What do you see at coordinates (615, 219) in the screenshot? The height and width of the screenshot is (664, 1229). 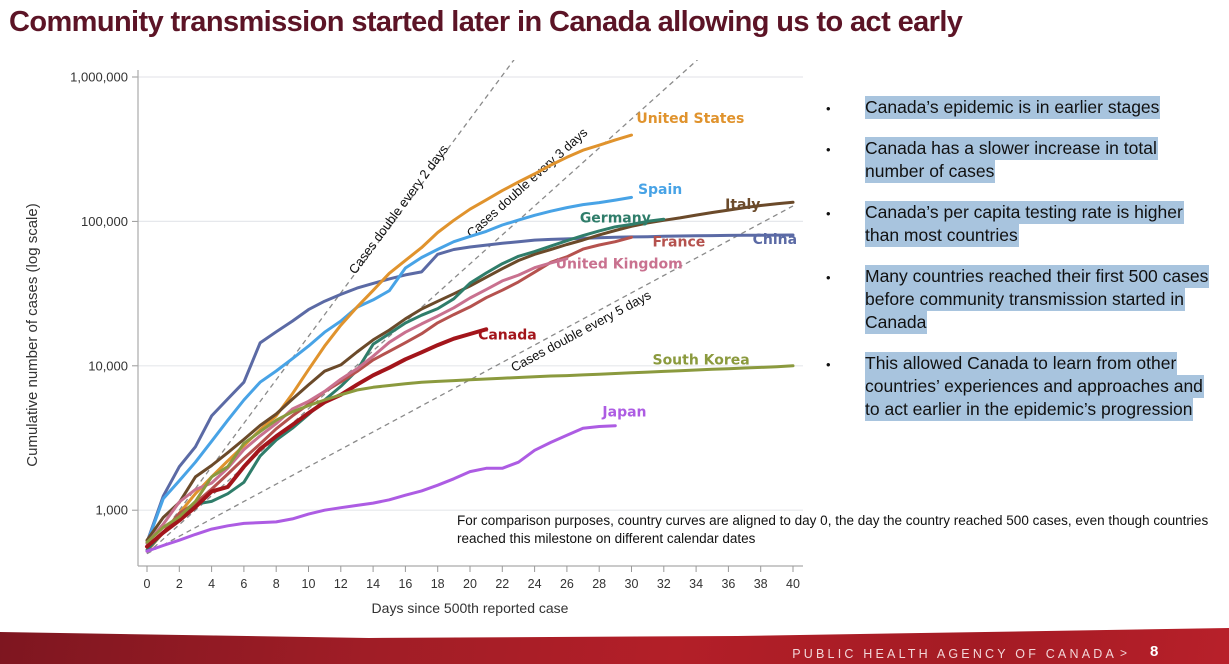 I see `series-label-germany: Germany` at bounding box center [615, 219].